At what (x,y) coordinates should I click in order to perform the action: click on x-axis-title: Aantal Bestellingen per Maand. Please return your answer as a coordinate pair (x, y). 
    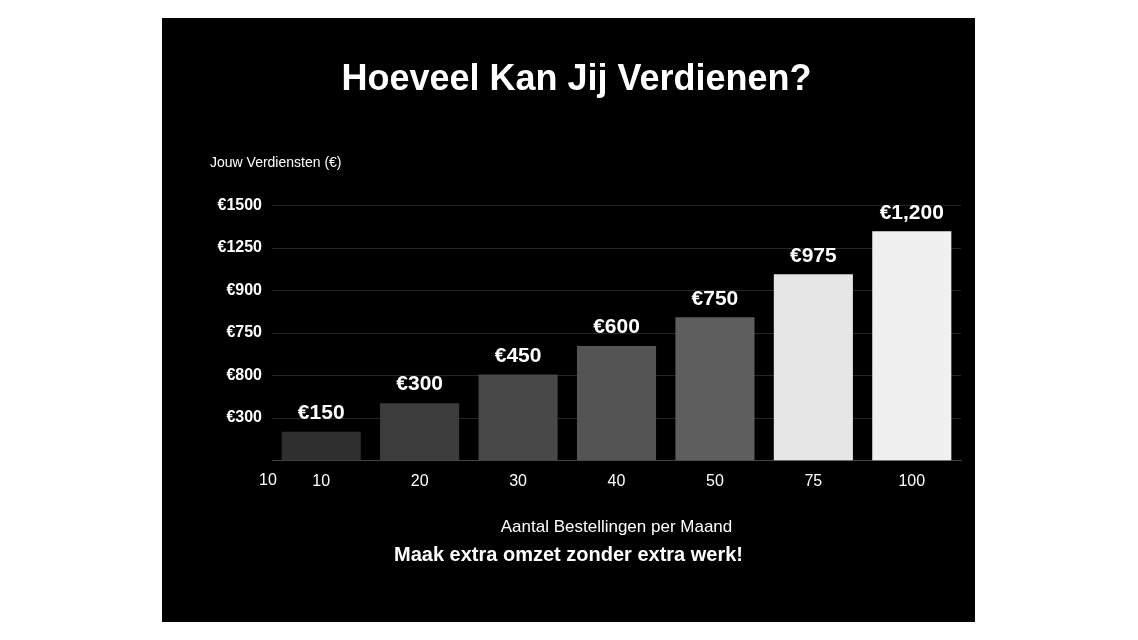
    Looking at the image, I should click on (616, 527).